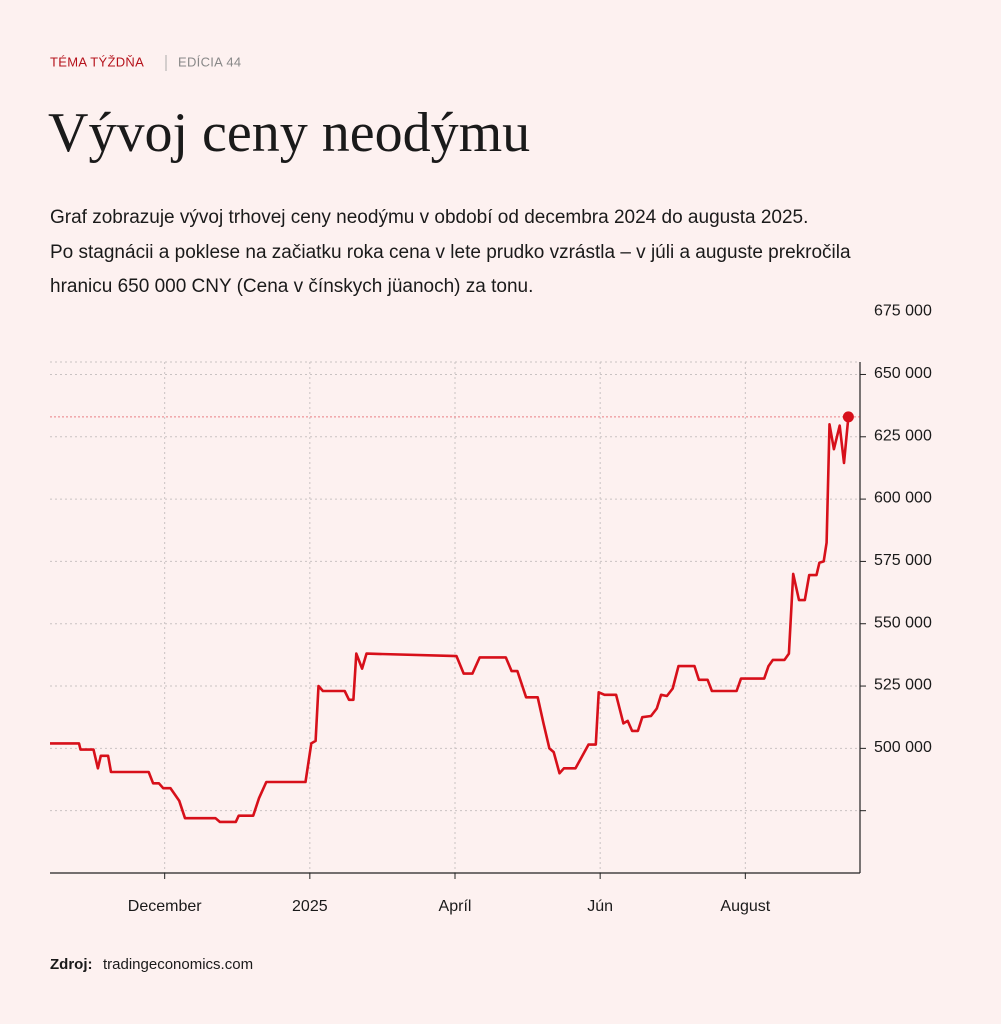  I want to click on source: tradingeconomics.com, so click(178, 964).